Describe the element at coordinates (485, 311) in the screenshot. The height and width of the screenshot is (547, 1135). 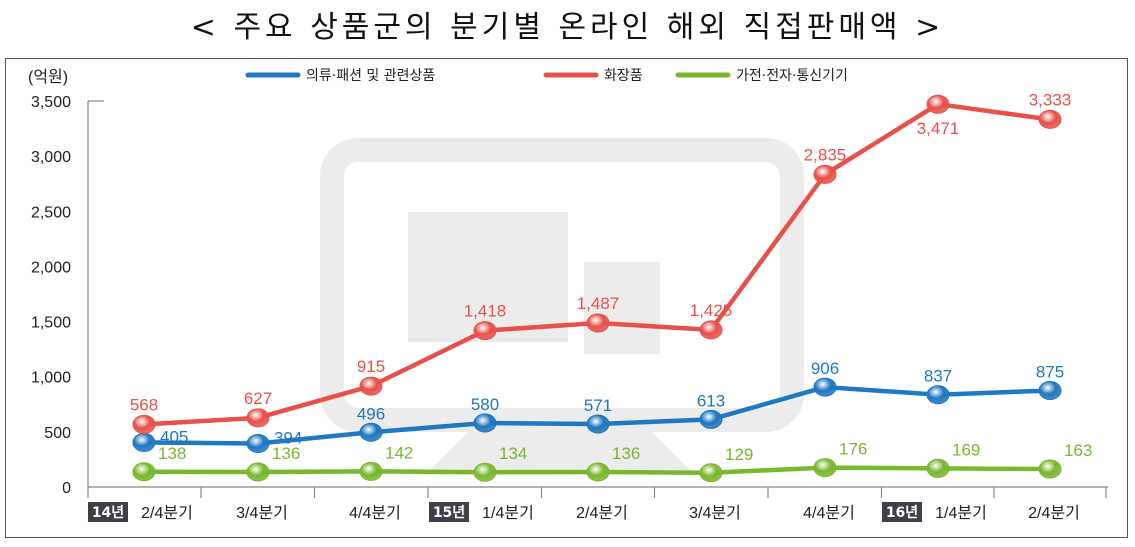
I see `data-label: 1,418` at that location.